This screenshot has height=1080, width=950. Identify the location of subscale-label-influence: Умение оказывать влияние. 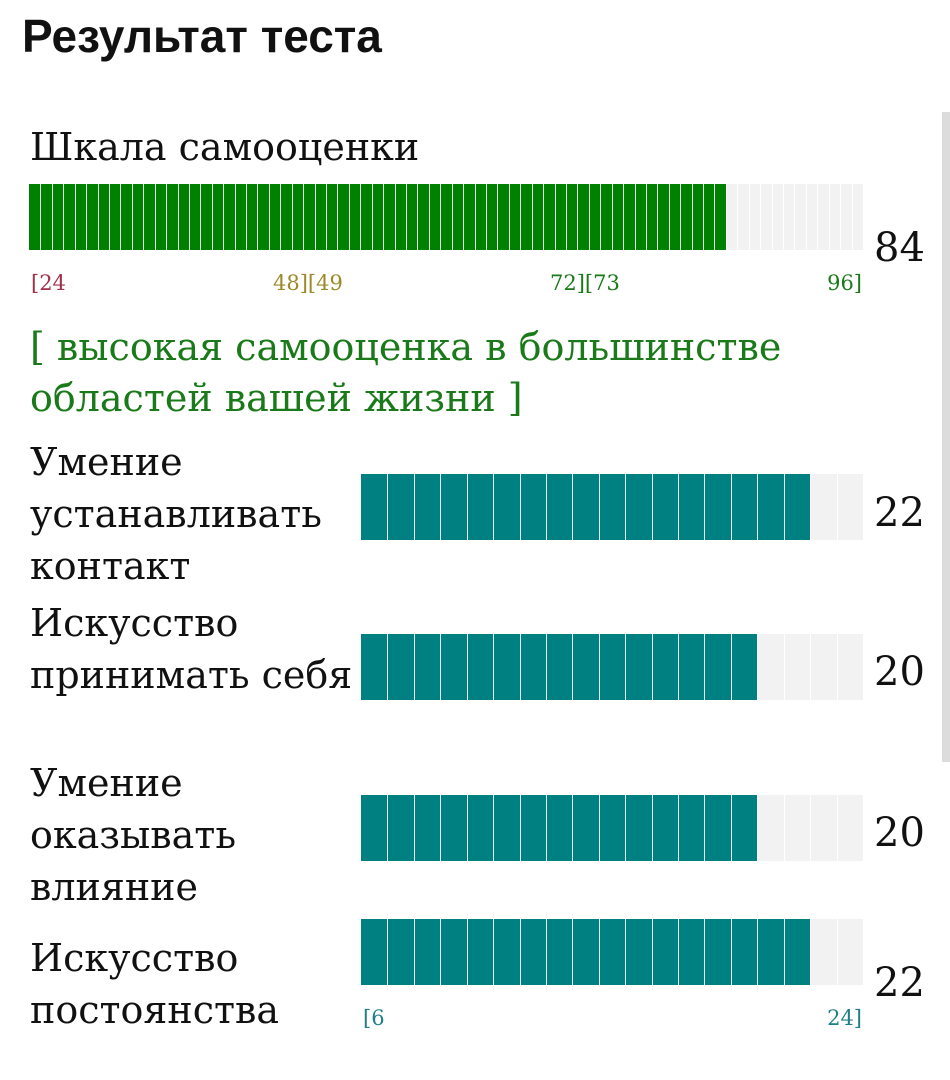
(133, 835).